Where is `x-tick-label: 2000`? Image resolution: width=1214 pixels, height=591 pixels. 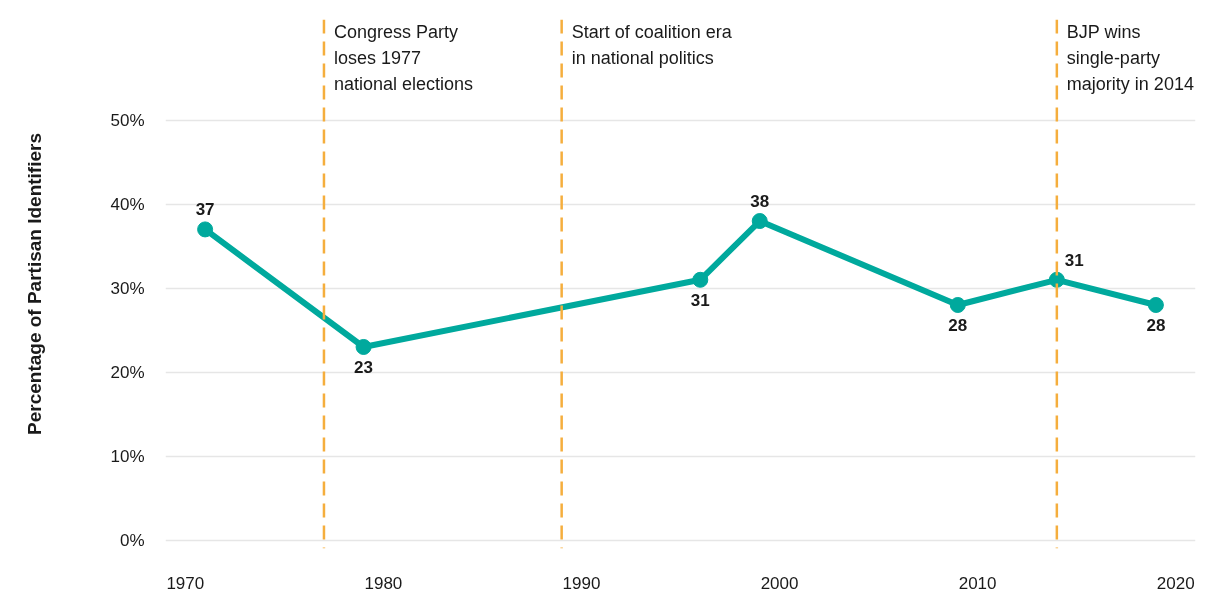 x-tick-label: 2000 is located at coordinates (779, 582).